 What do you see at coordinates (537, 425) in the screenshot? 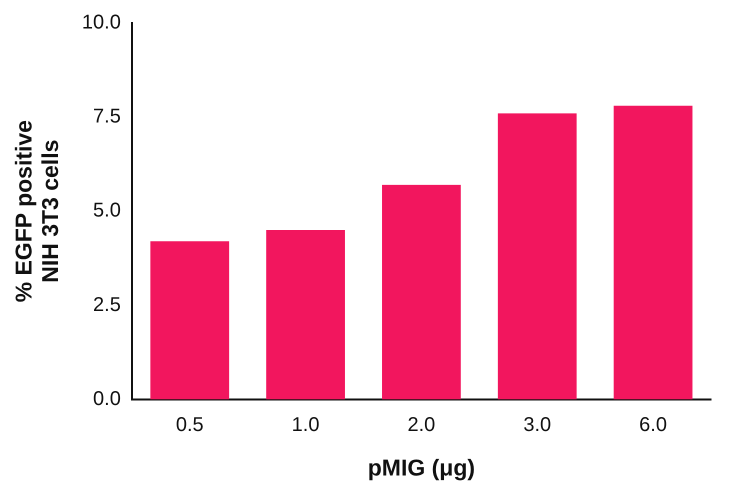
I see `x-tick-label: 3.0` at bounding box center [537, 425].